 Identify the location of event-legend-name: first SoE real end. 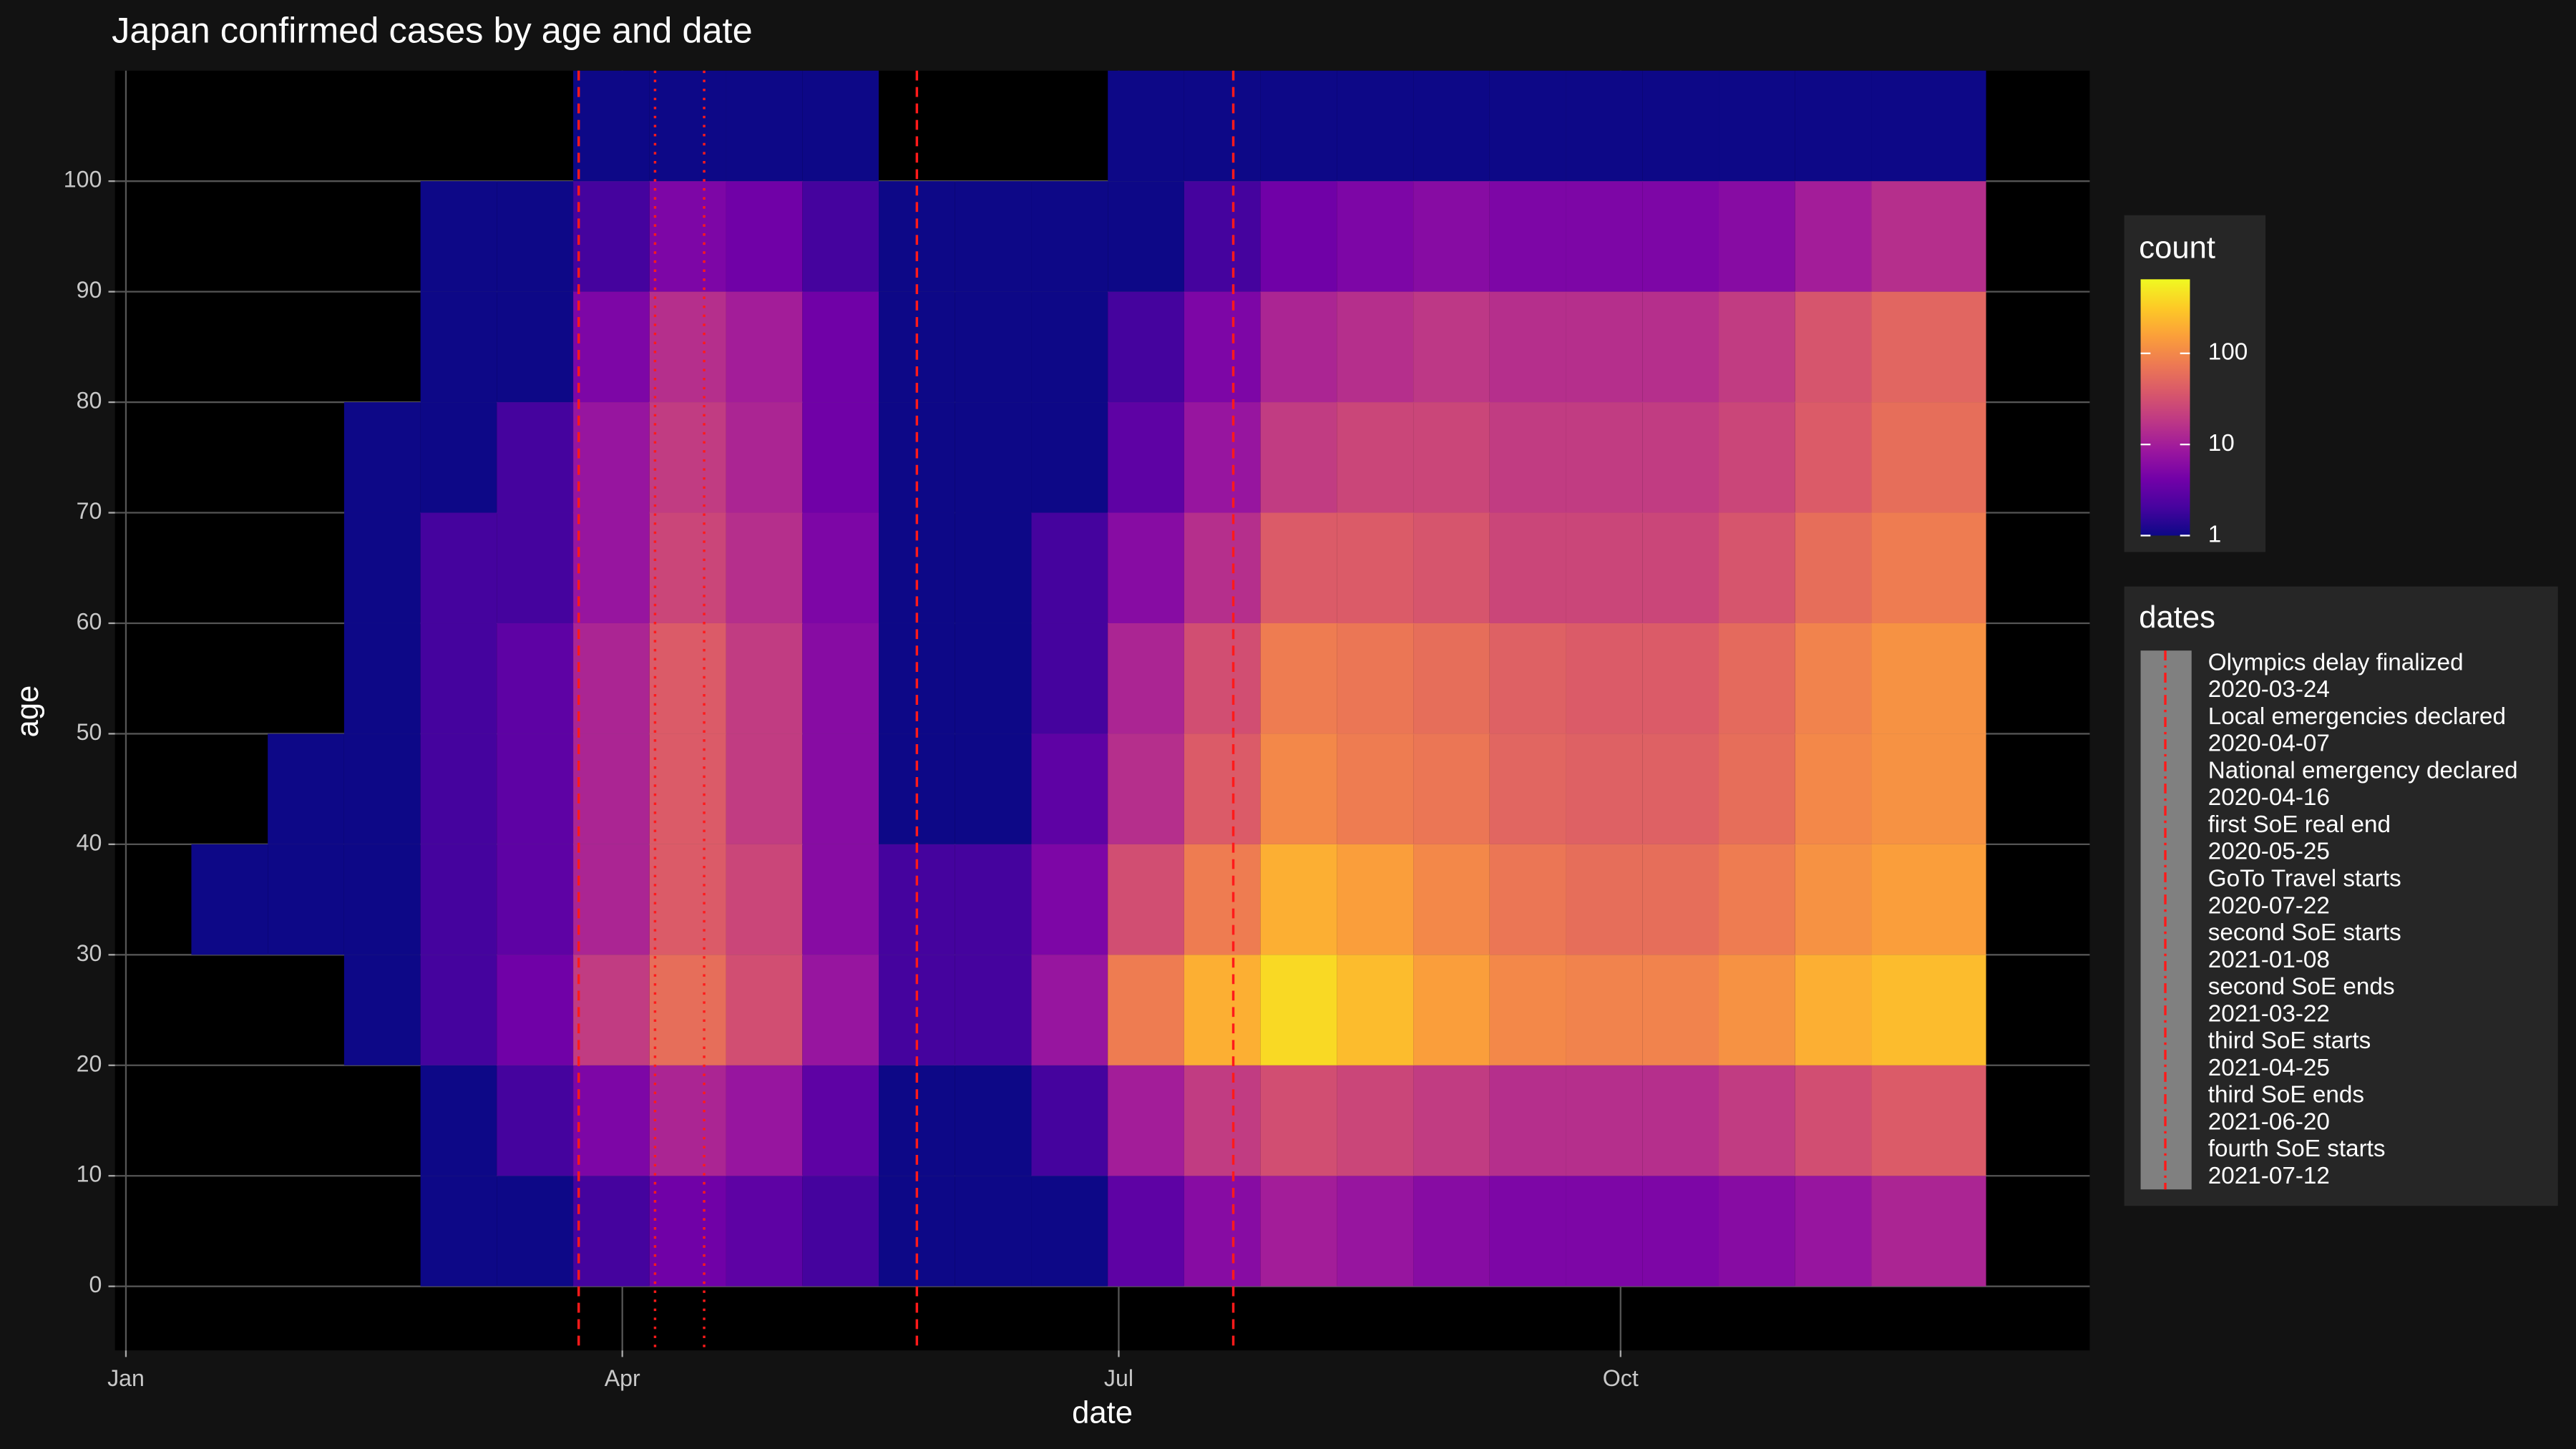
(2299, 824).